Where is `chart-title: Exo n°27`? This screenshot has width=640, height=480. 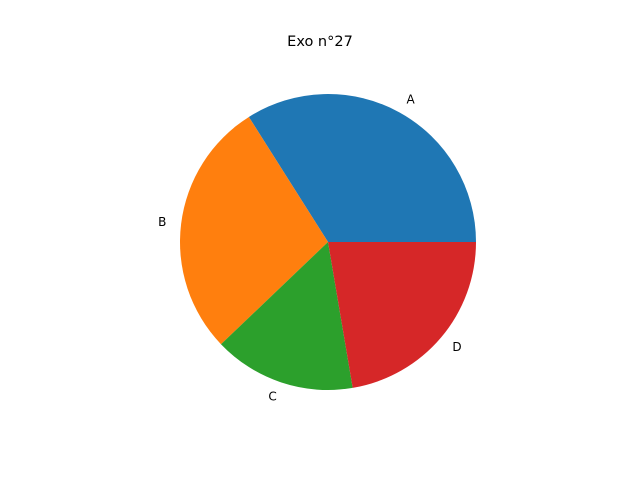
chart-title: Exo n°27 is located at coordinates (320, 42).